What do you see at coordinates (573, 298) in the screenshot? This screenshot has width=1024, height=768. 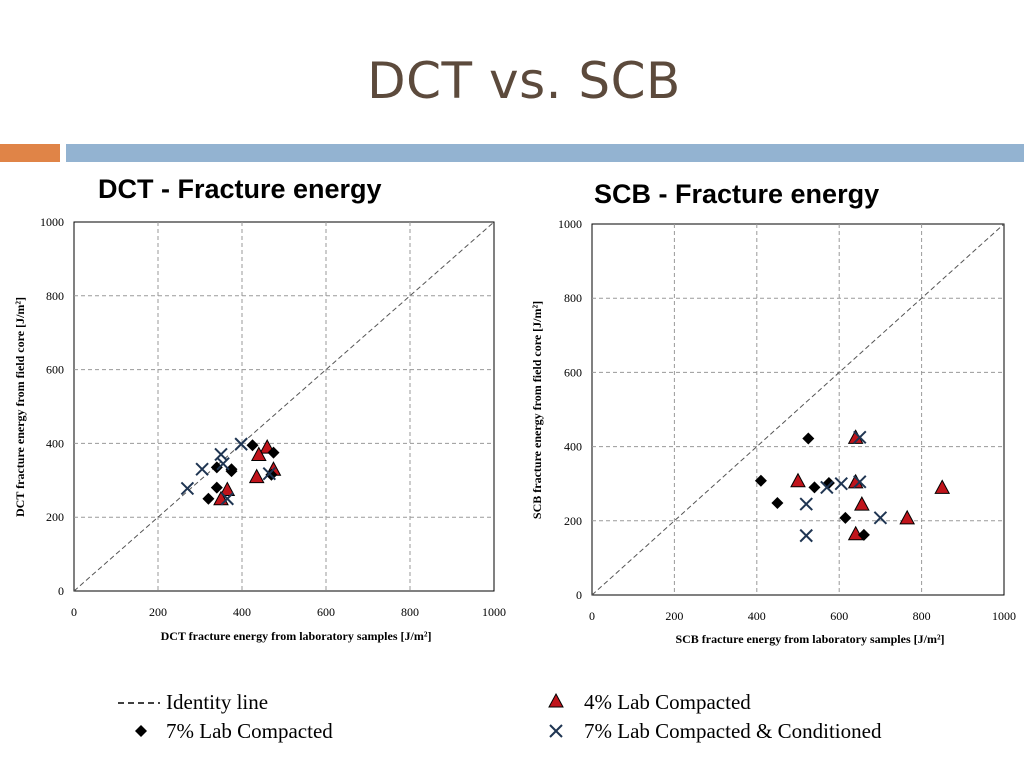 I see `scb-y-tick-label: 800` at bounding box center [573, 298].